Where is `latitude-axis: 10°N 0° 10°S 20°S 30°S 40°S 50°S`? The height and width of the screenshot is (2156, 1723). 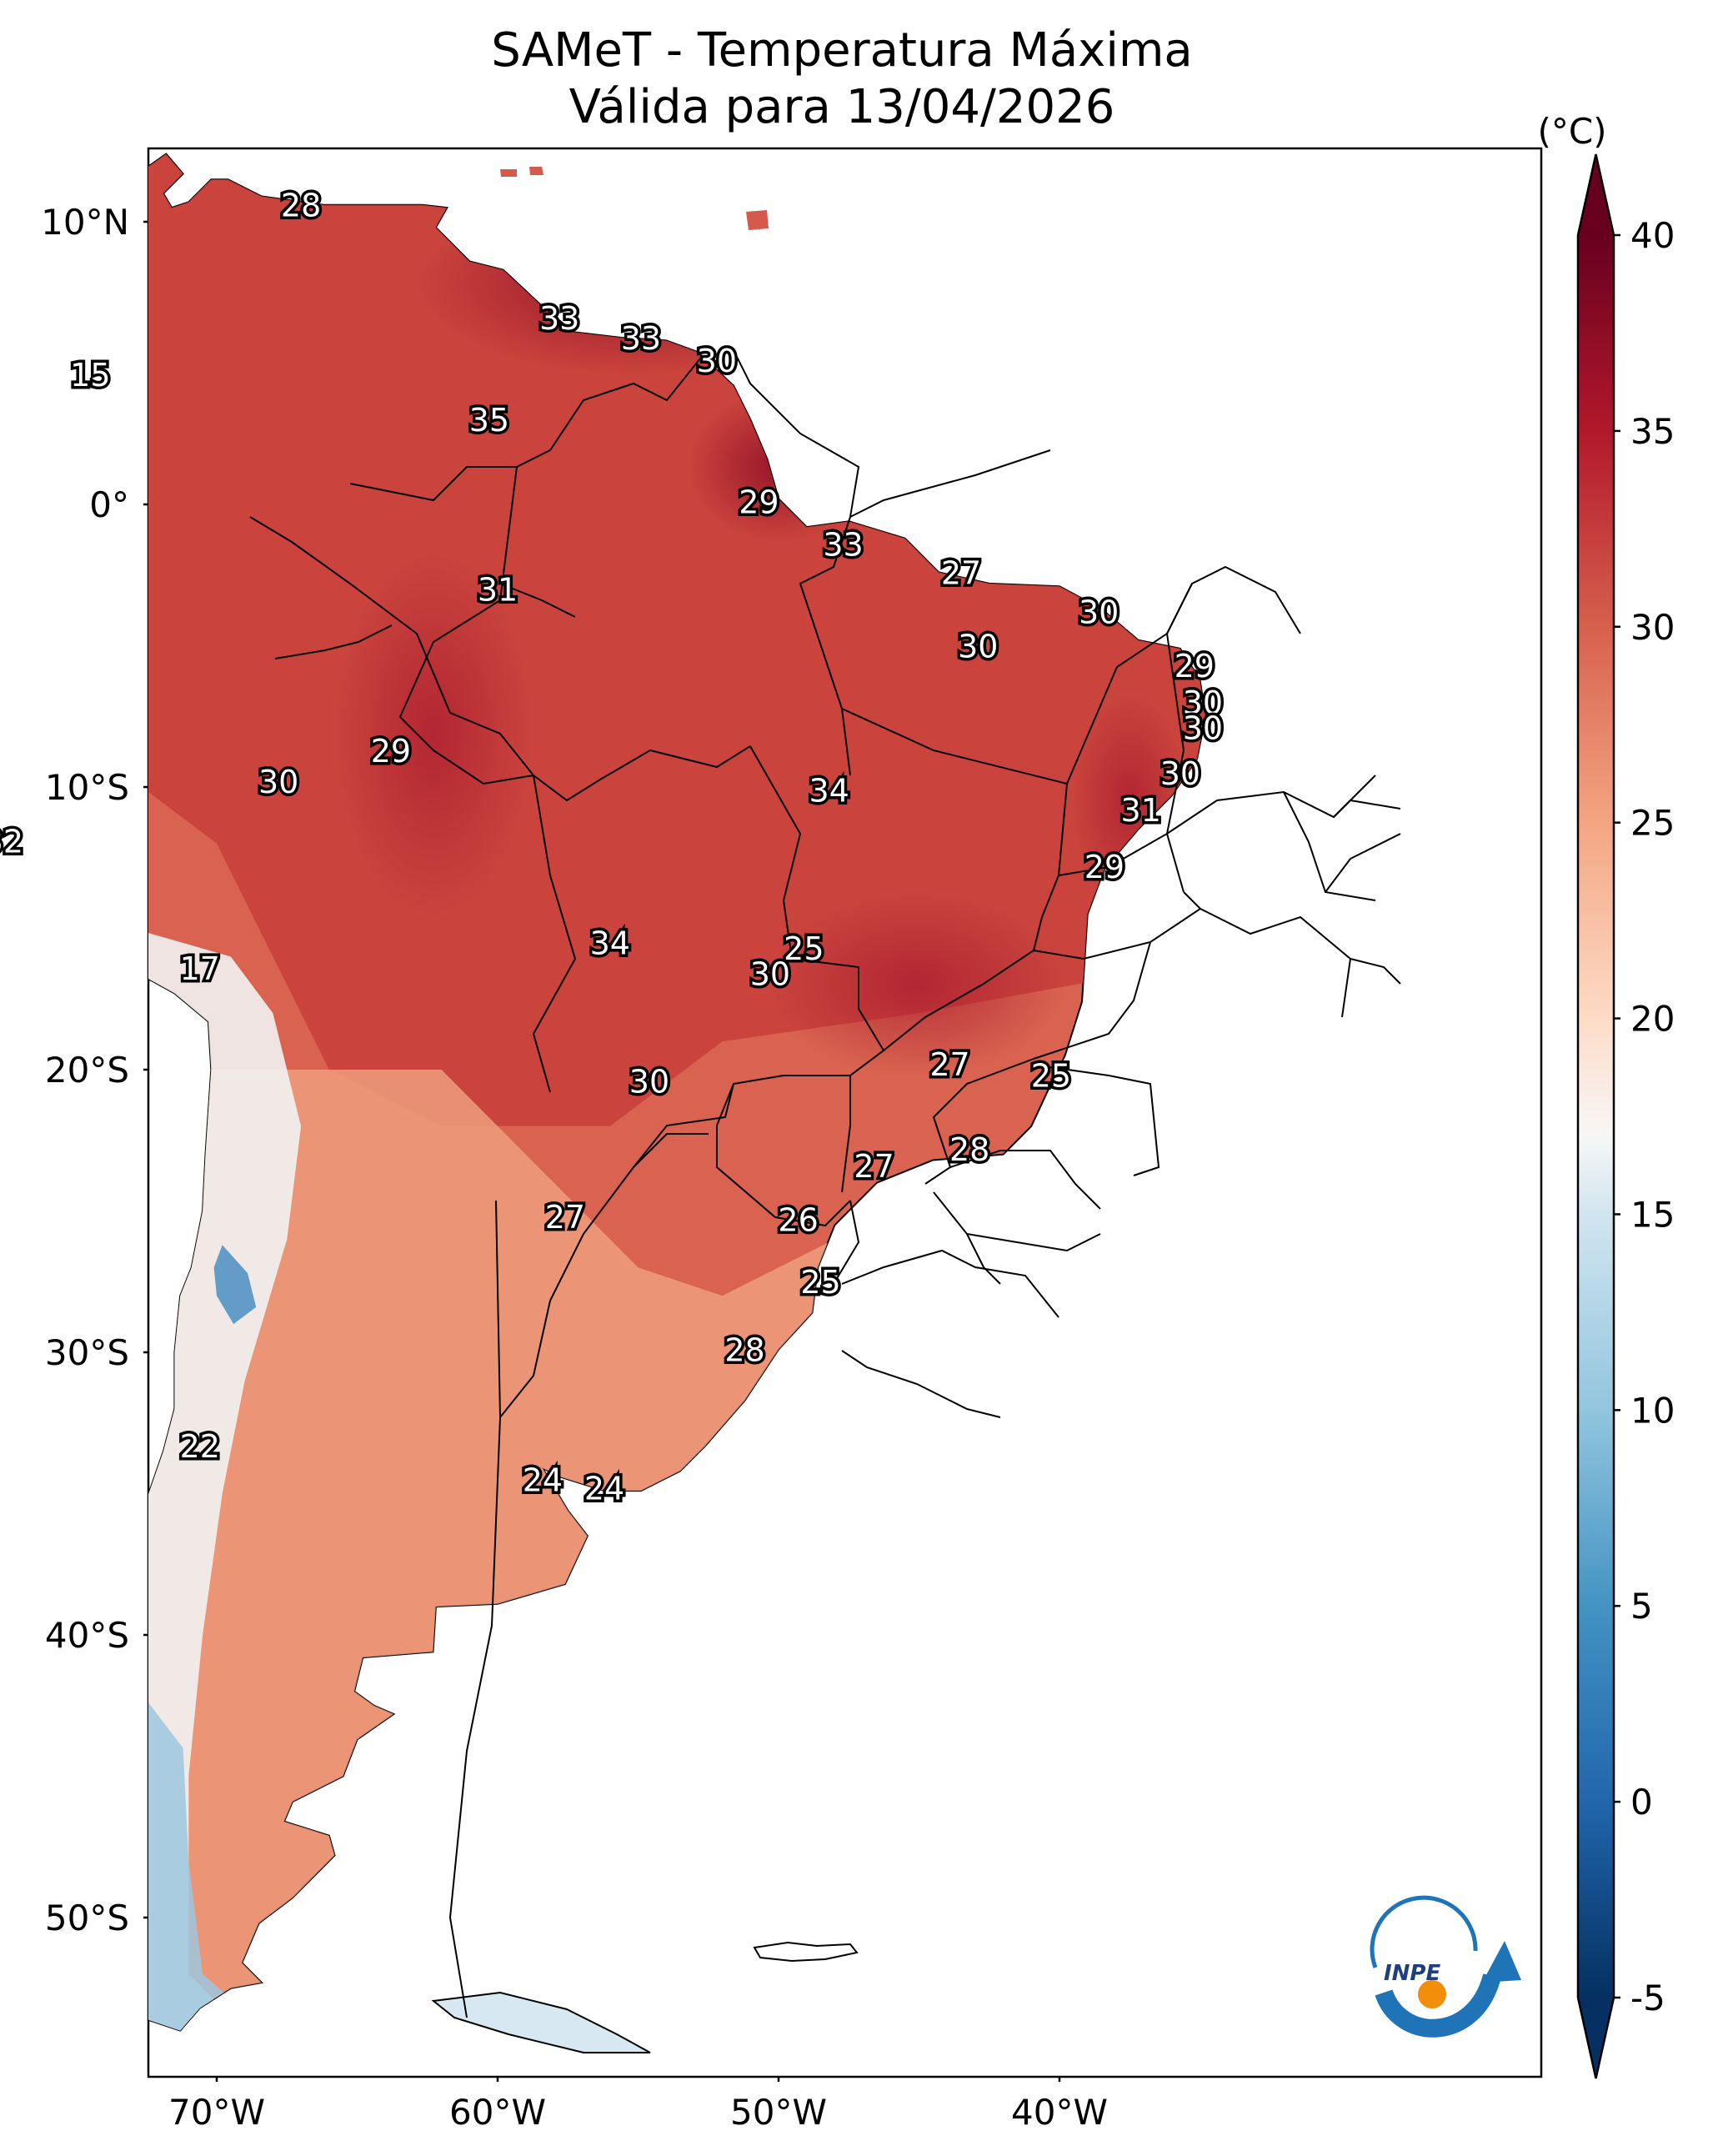
latitude-axis: 10°N 0° 10°S 20°S 30°S 40°S 50°S is located at coordinates (95, 1070).